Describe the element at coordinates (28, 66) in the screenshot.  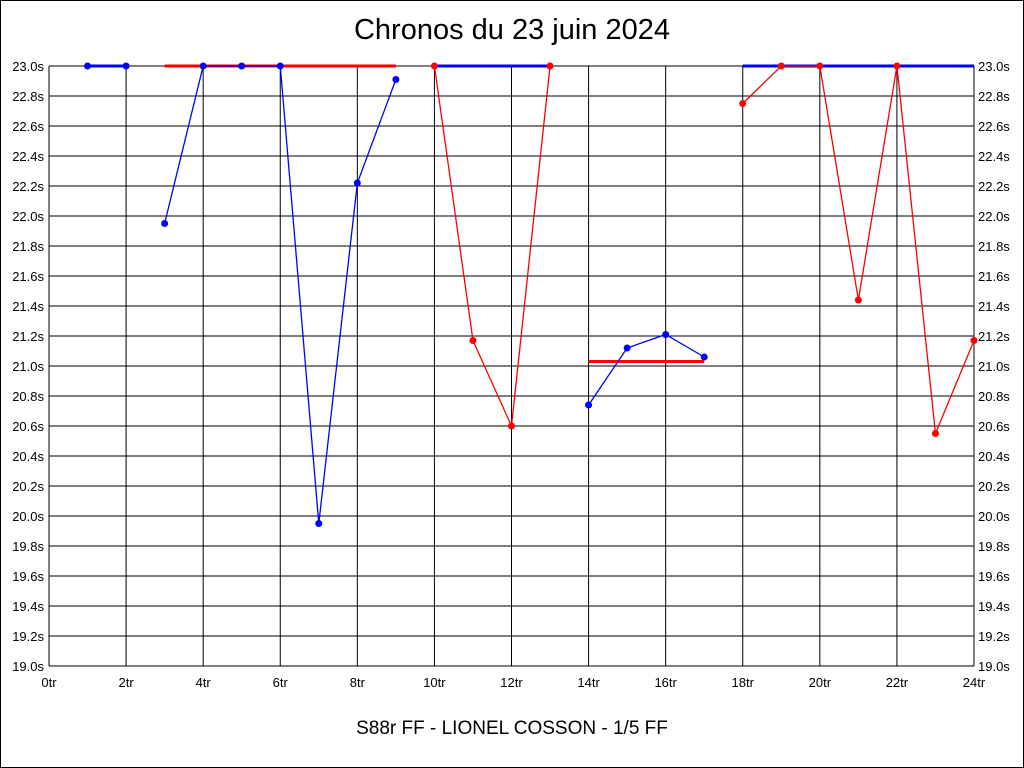
I see `y-tick-label-left: 23.0s` at that location.